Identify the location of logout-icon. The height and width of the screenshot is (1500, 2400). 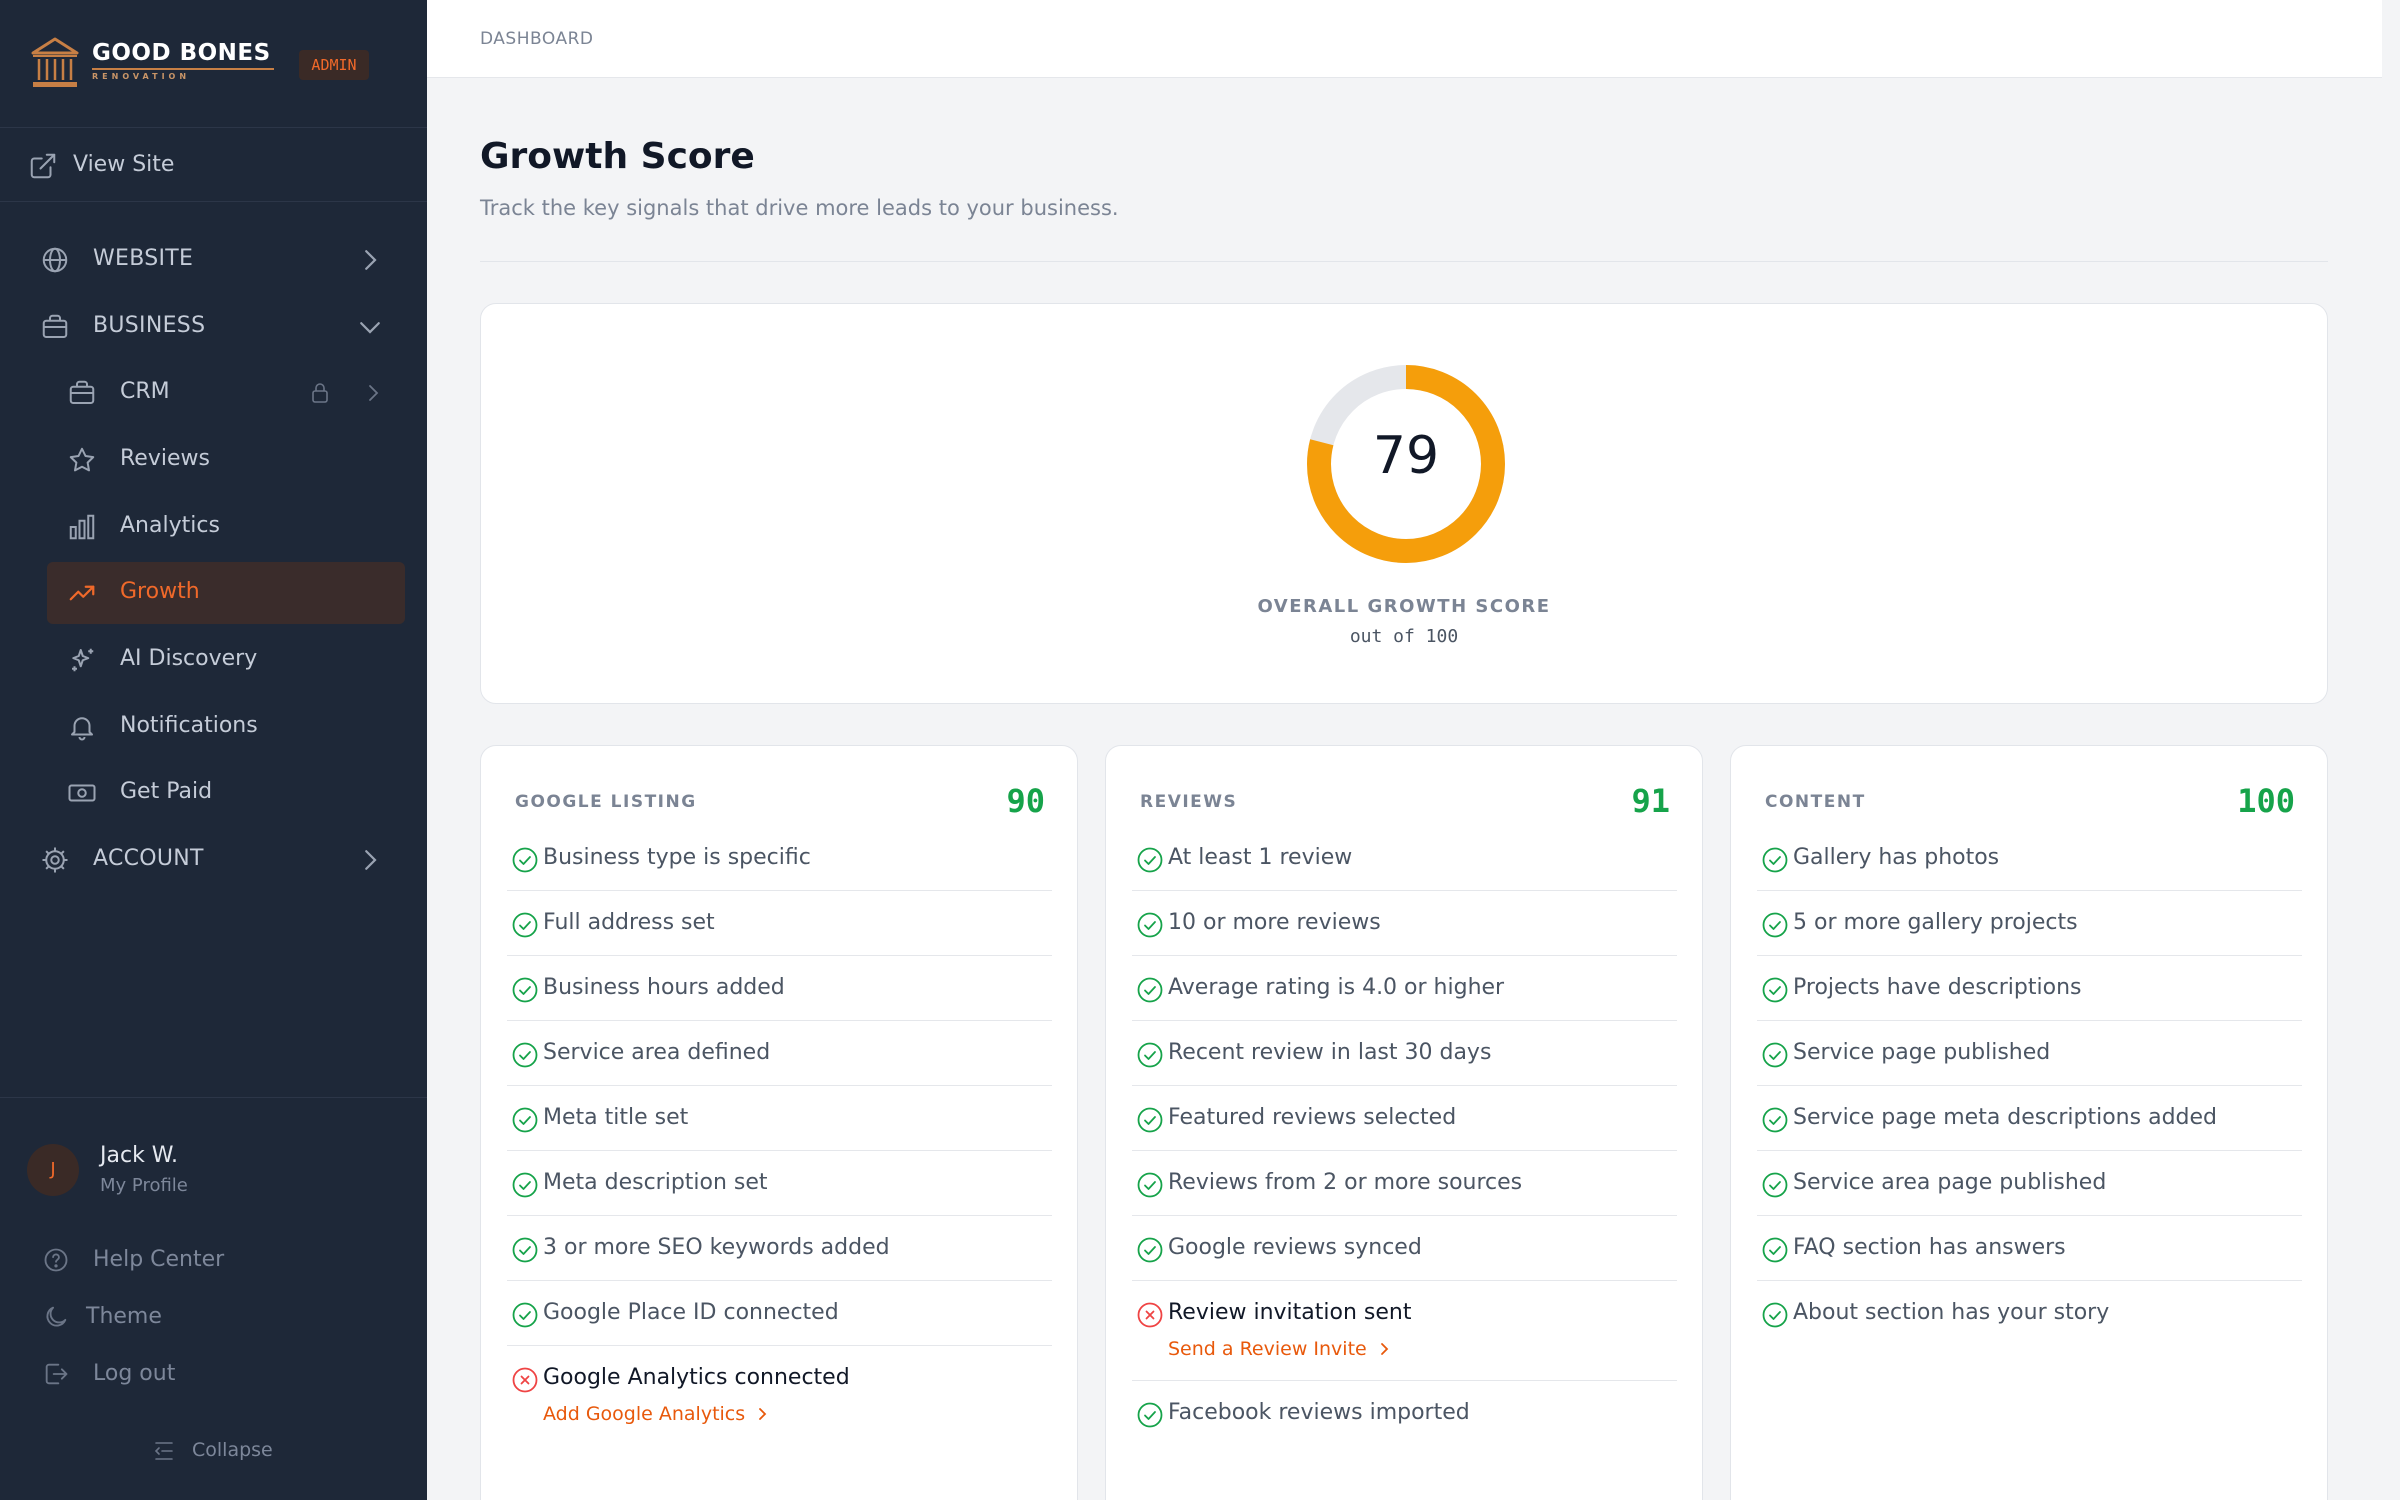
(56, 1374).